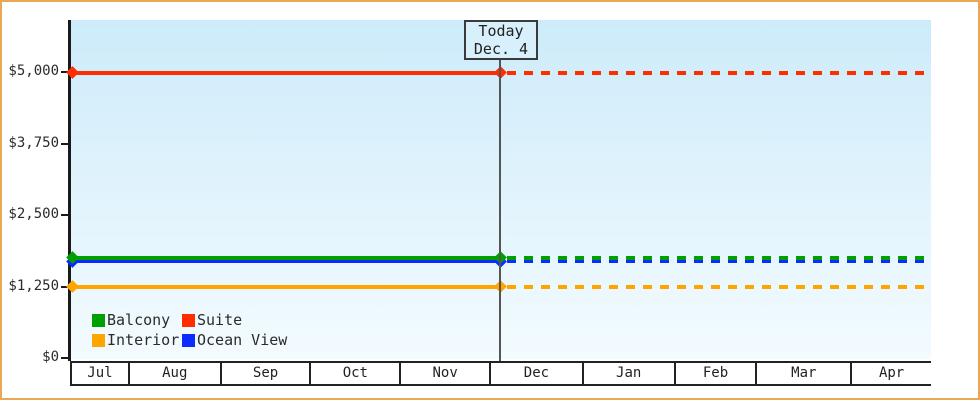  I want to click on legend-label: Suite, so click(220, 320).